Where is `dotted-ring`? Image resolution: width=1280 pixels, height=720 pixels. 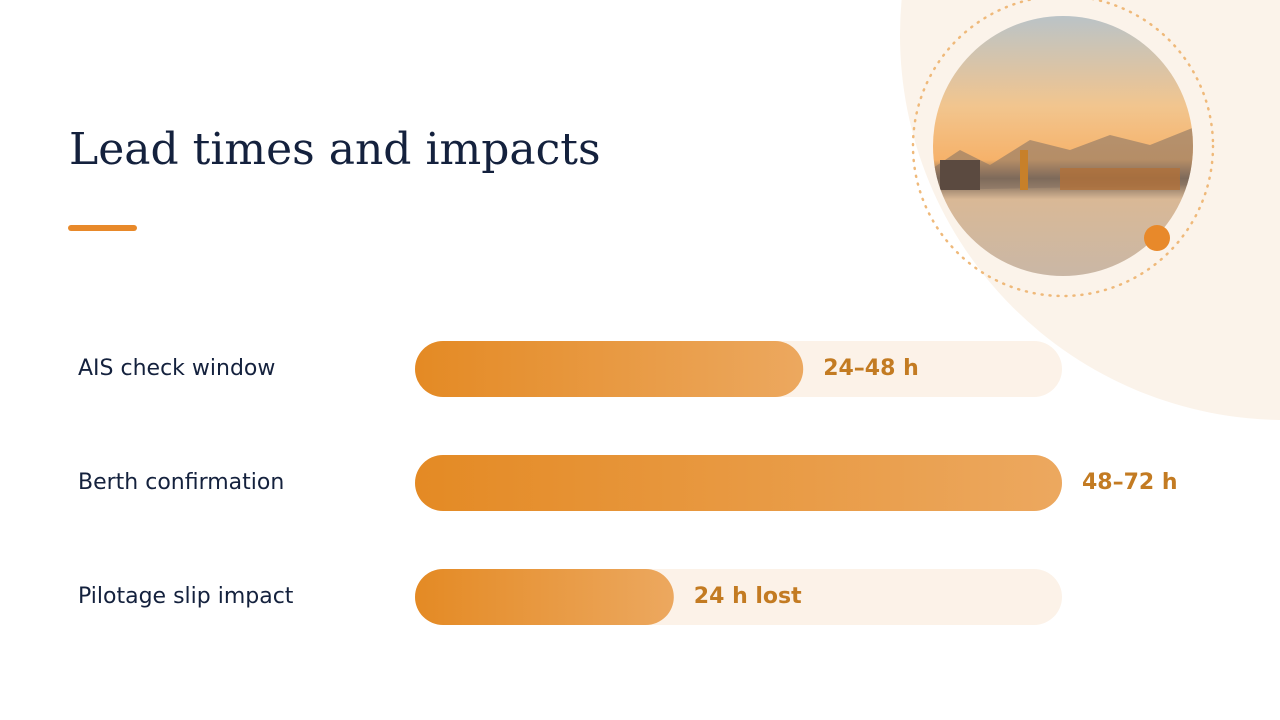
dotted-ring is located at coordinates (1063, 149).